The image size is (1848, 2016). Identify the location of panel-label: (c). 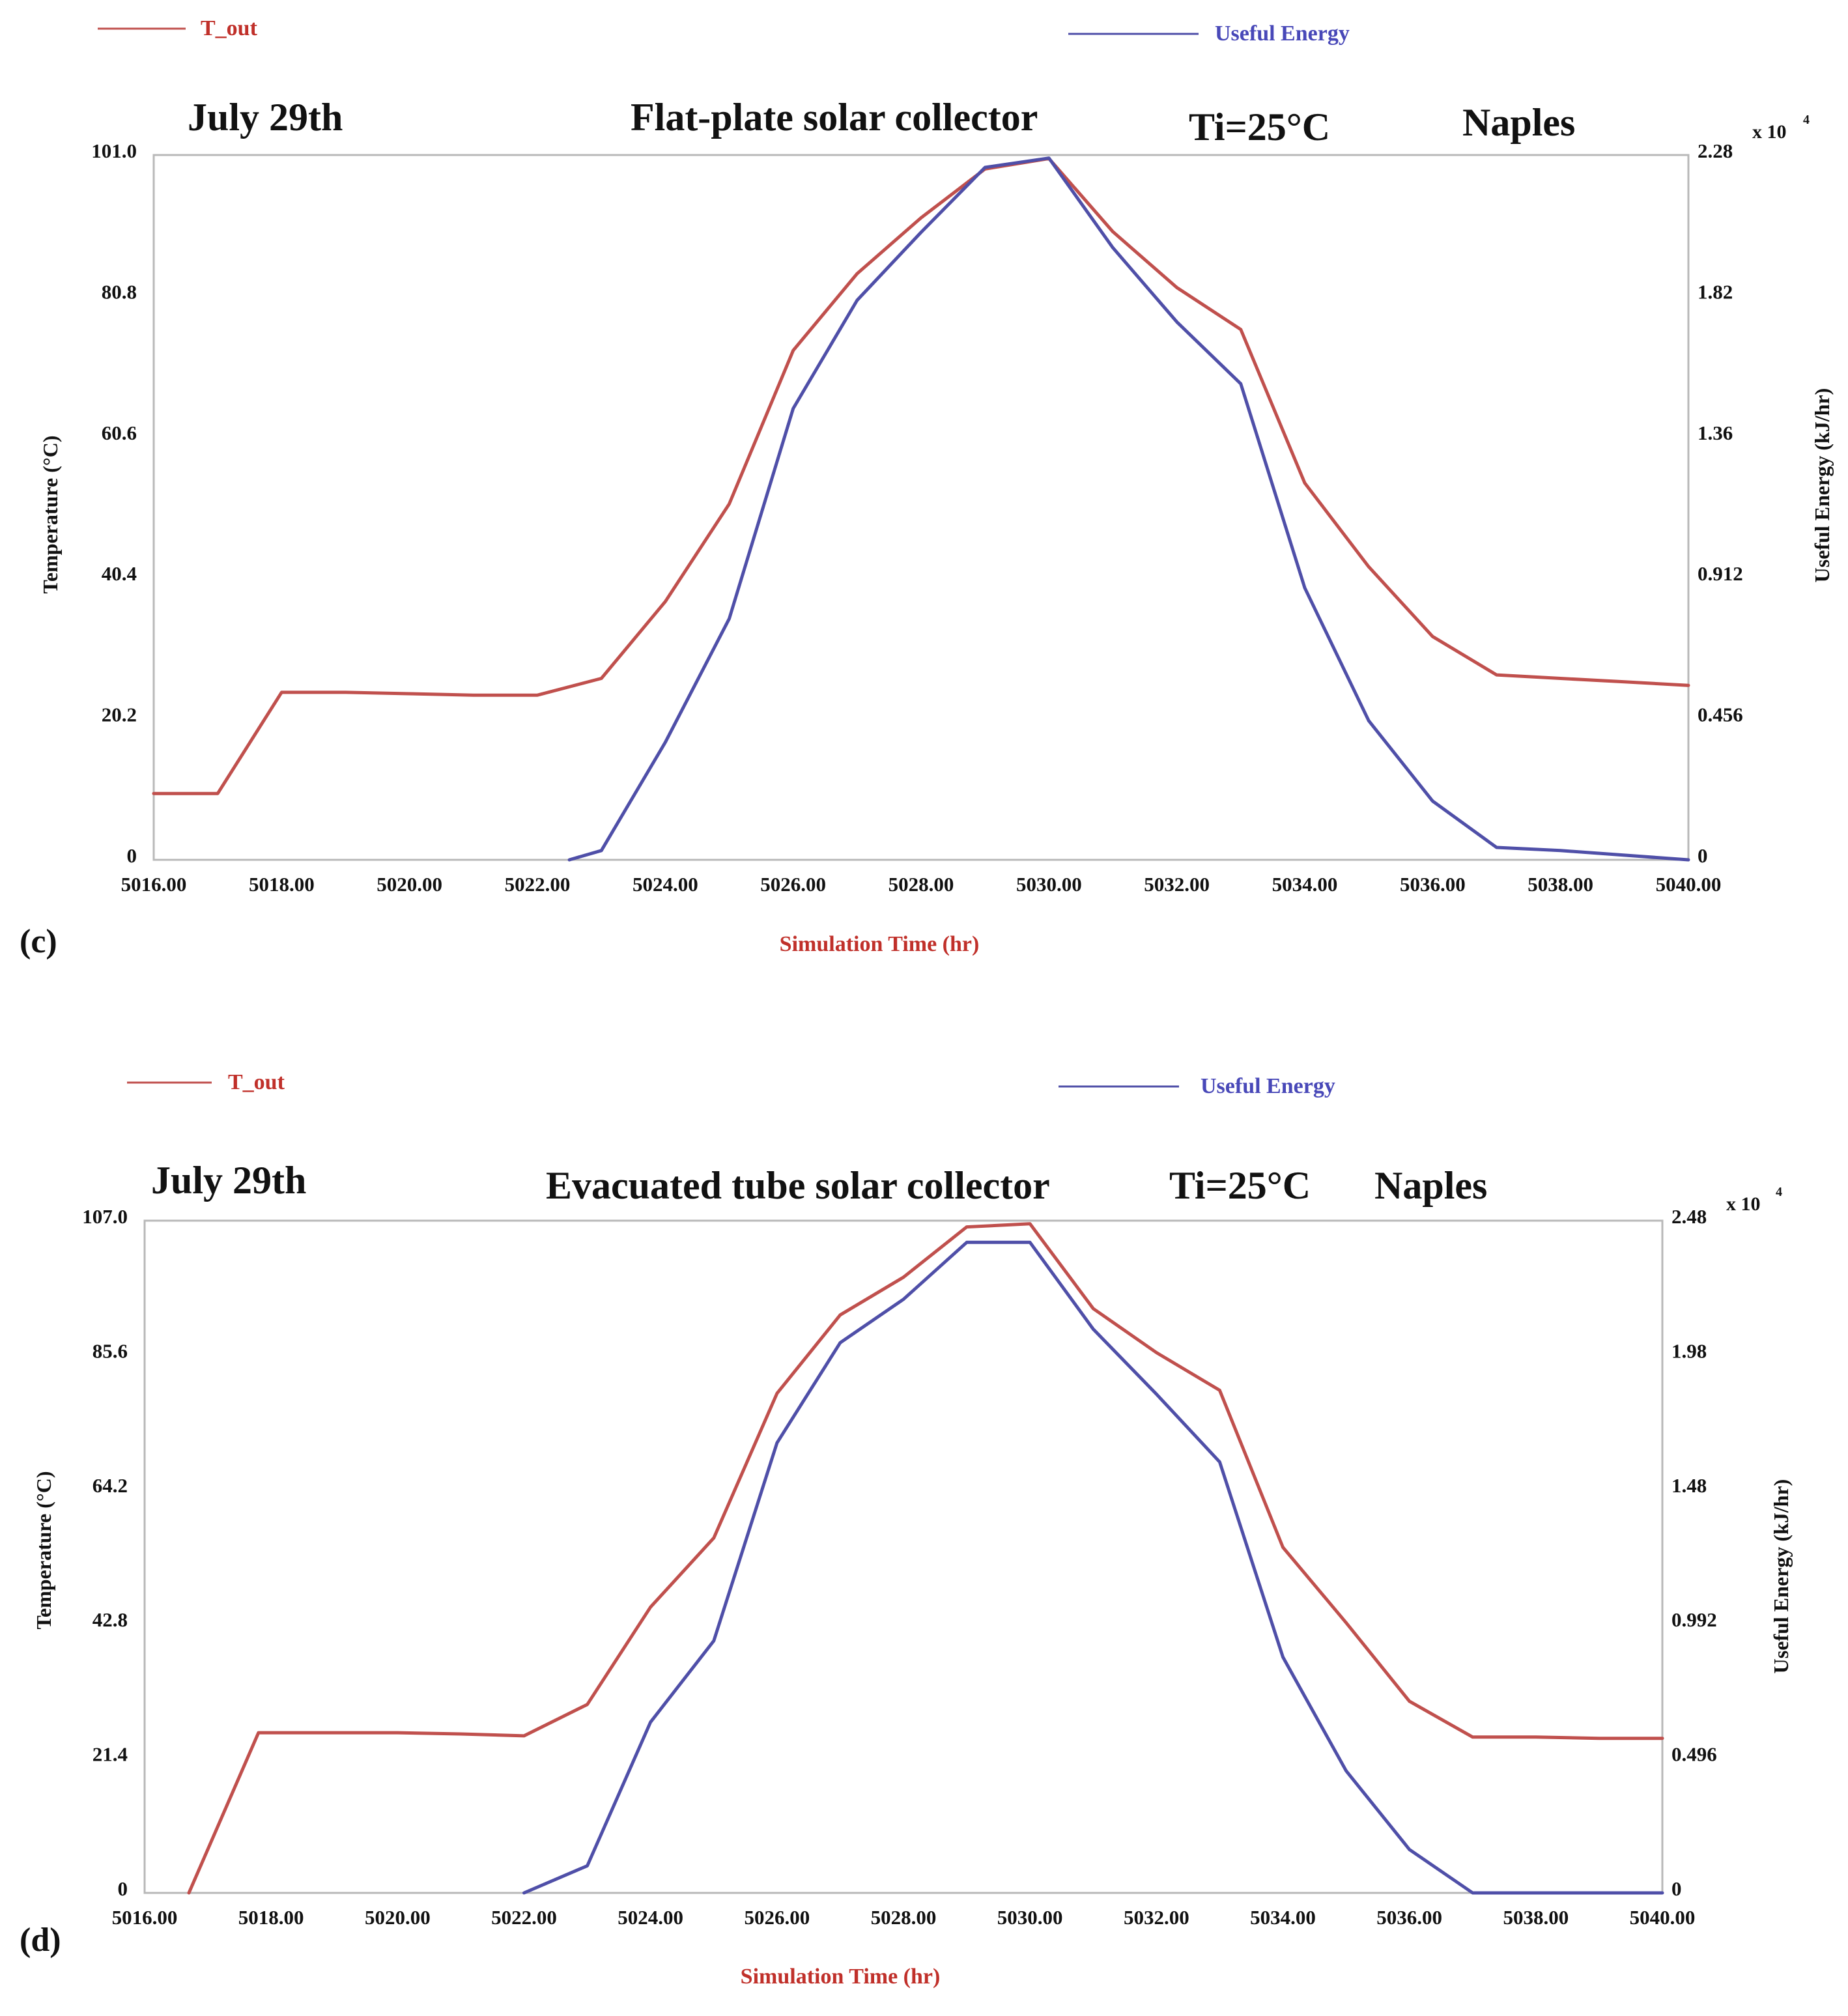
(38, 942).